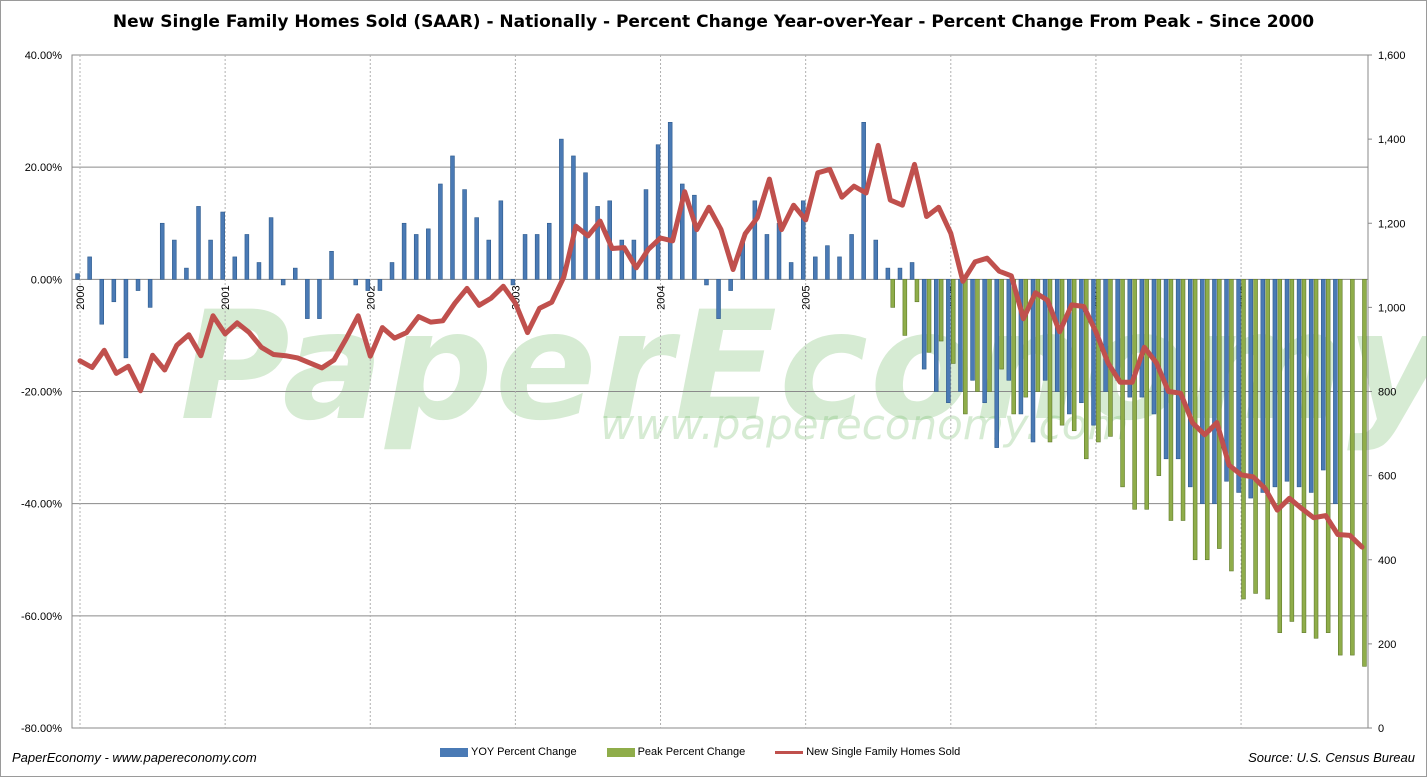 This screenshot has width=1427, height=777. What do you see at coordinates (1331, 757) in the screenshot?
I see `footer-source: Source: U.S. Census Bureau` at bounding box center [1331, 757].